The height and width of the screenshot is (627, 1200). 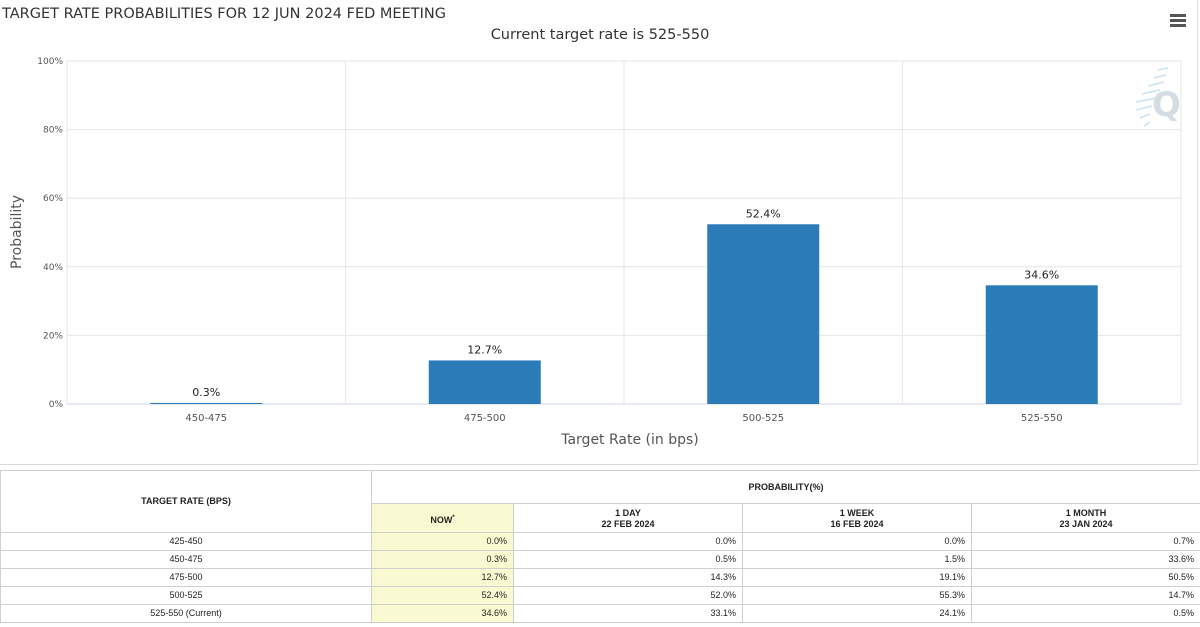 I want to click on column-header-1-day: 1 DAY 22 FEB 2024, so click(x=628, y=518).